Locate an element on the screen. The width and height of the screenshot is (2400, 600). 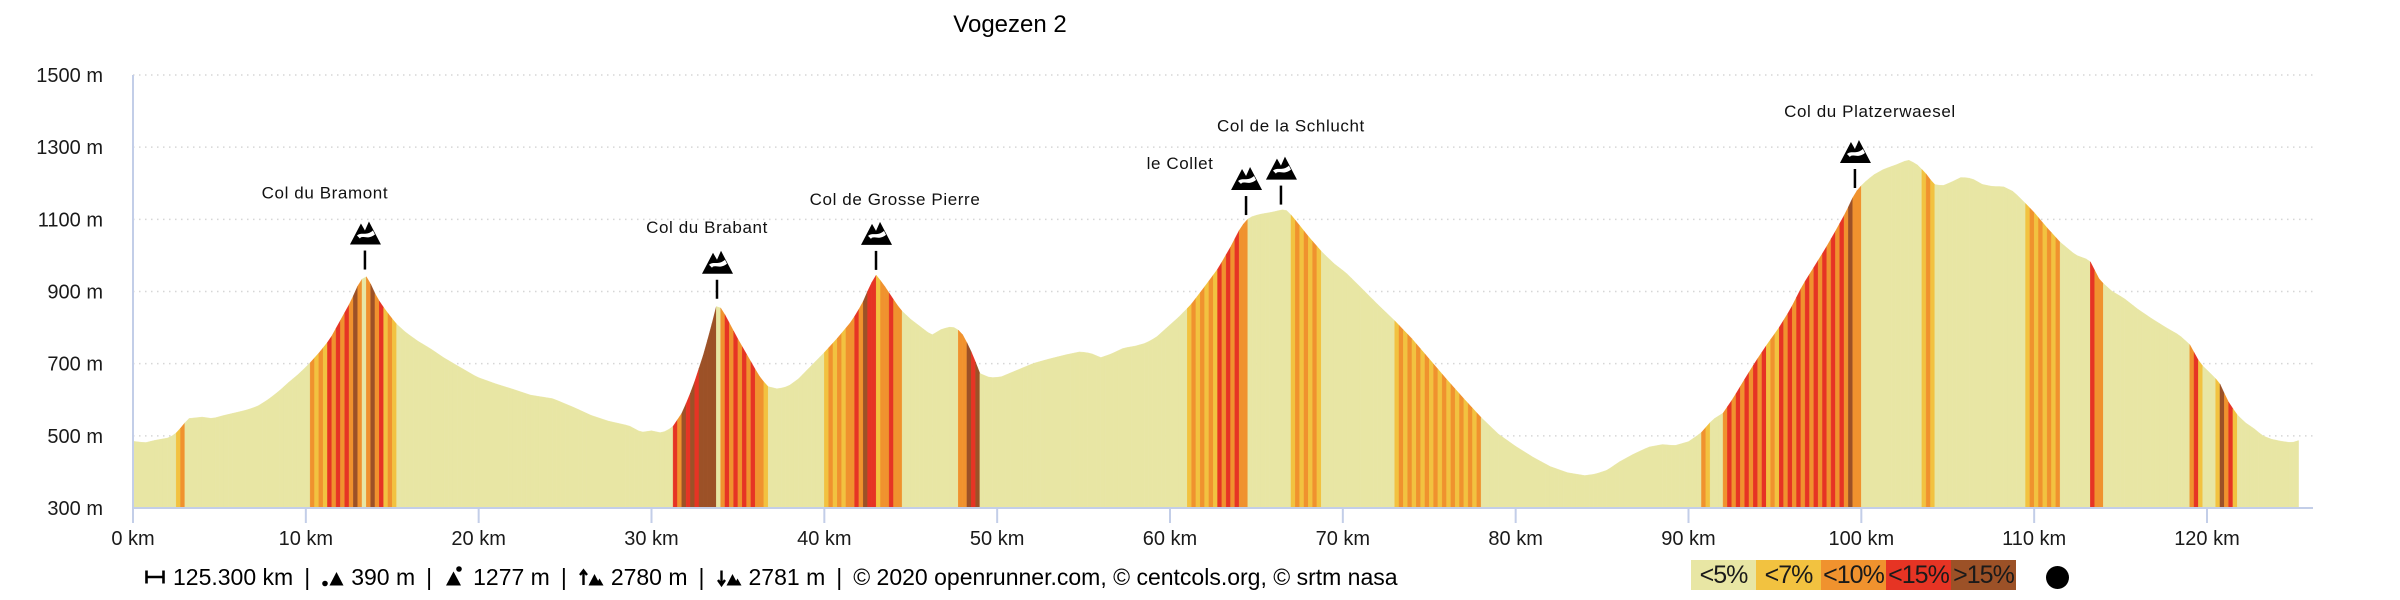
descent-icon is located at coordinates (729, 579).